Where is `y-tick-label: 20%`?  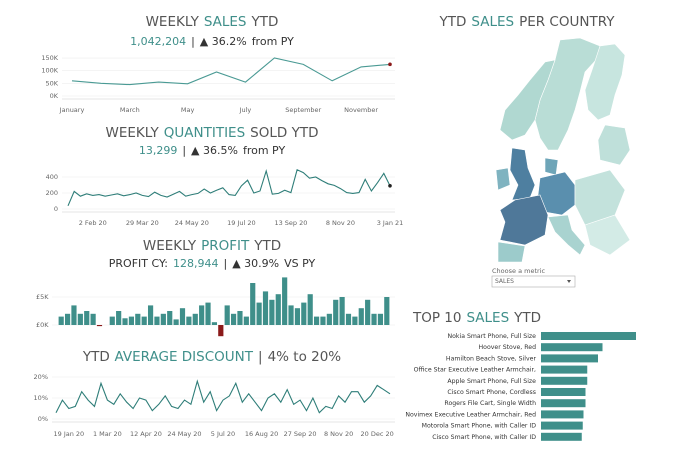
y-tick-label: 20% is located at coordinates (41, 377).